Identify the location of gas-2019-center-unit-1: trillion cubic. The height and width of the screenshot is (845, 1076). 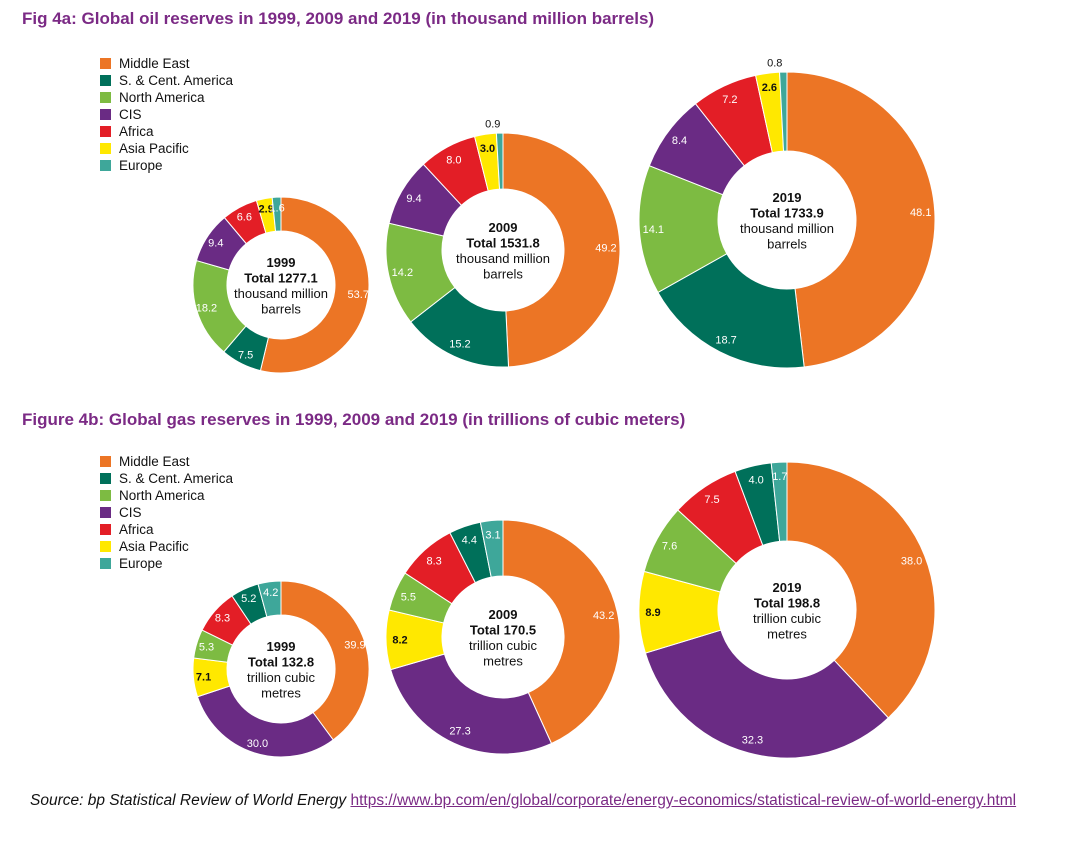
(787, 618).